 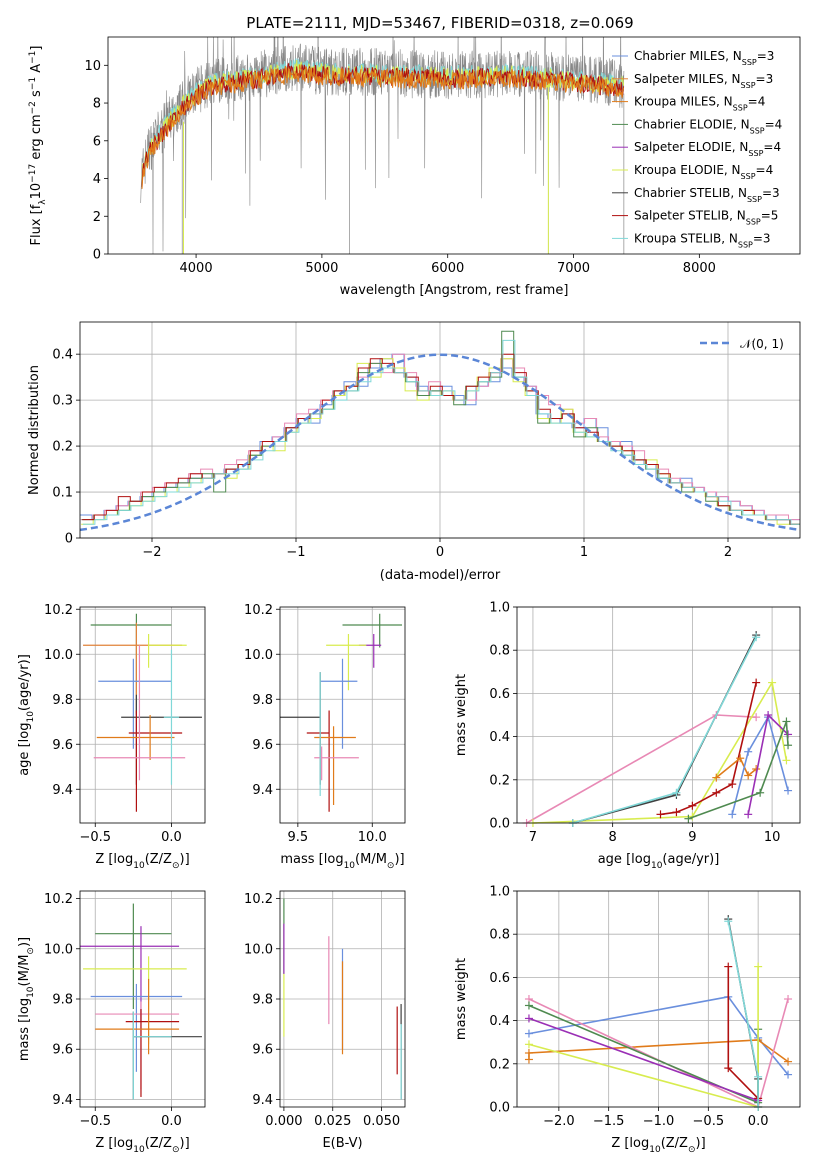 I want to click on flux-y-axis-label-part: λ, so click(x=43, y=202).